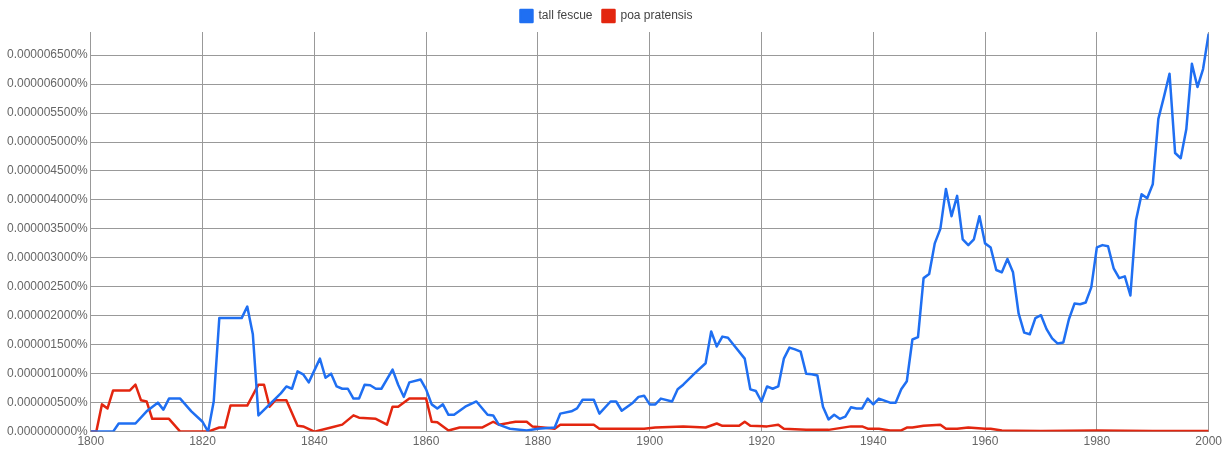  Describe the element at coordinates (1209, 441) in the screenshot. I see `x-tick-label: 2000` at that location.